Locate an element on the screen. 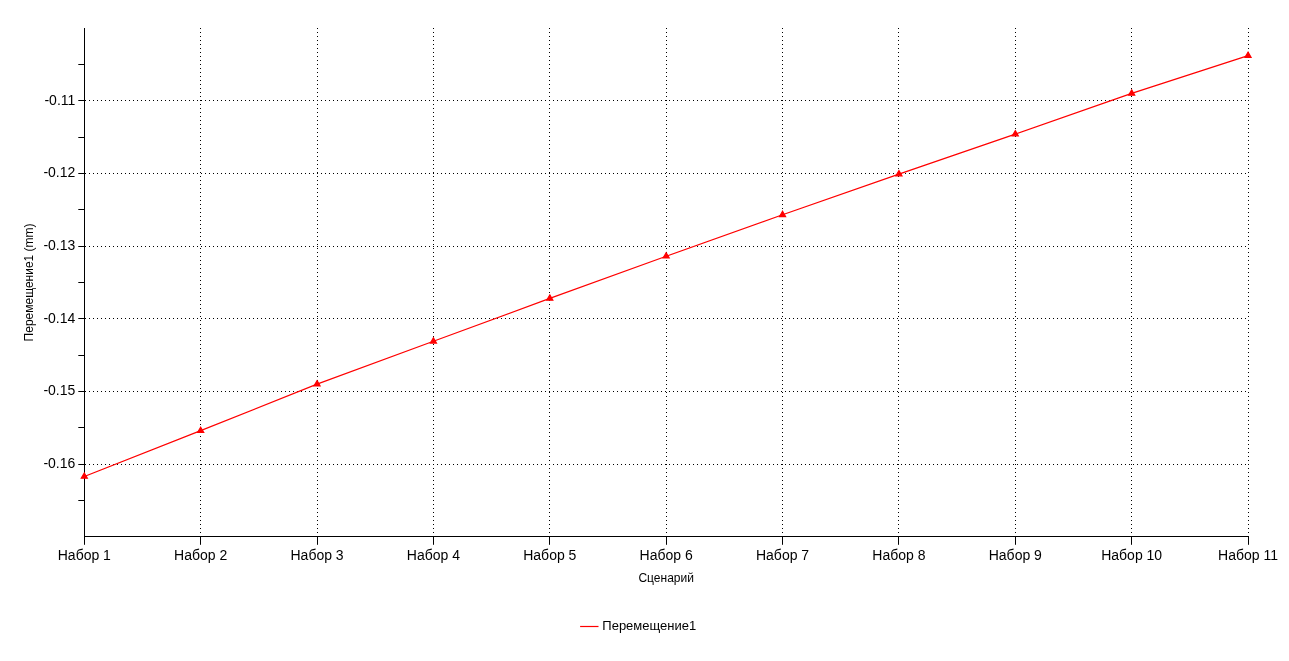 This screenshot has height=661, width=1289. legend-label: Перемещение1 is located at coordinates (649, 626).